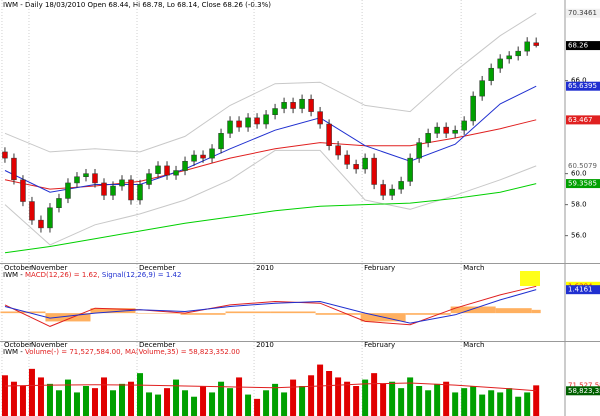 This screenshot has height=416, width=600. Describe the element at coordinates (579, 236) in the screenshot. I see `y-tick-label: 56.0` at that location.